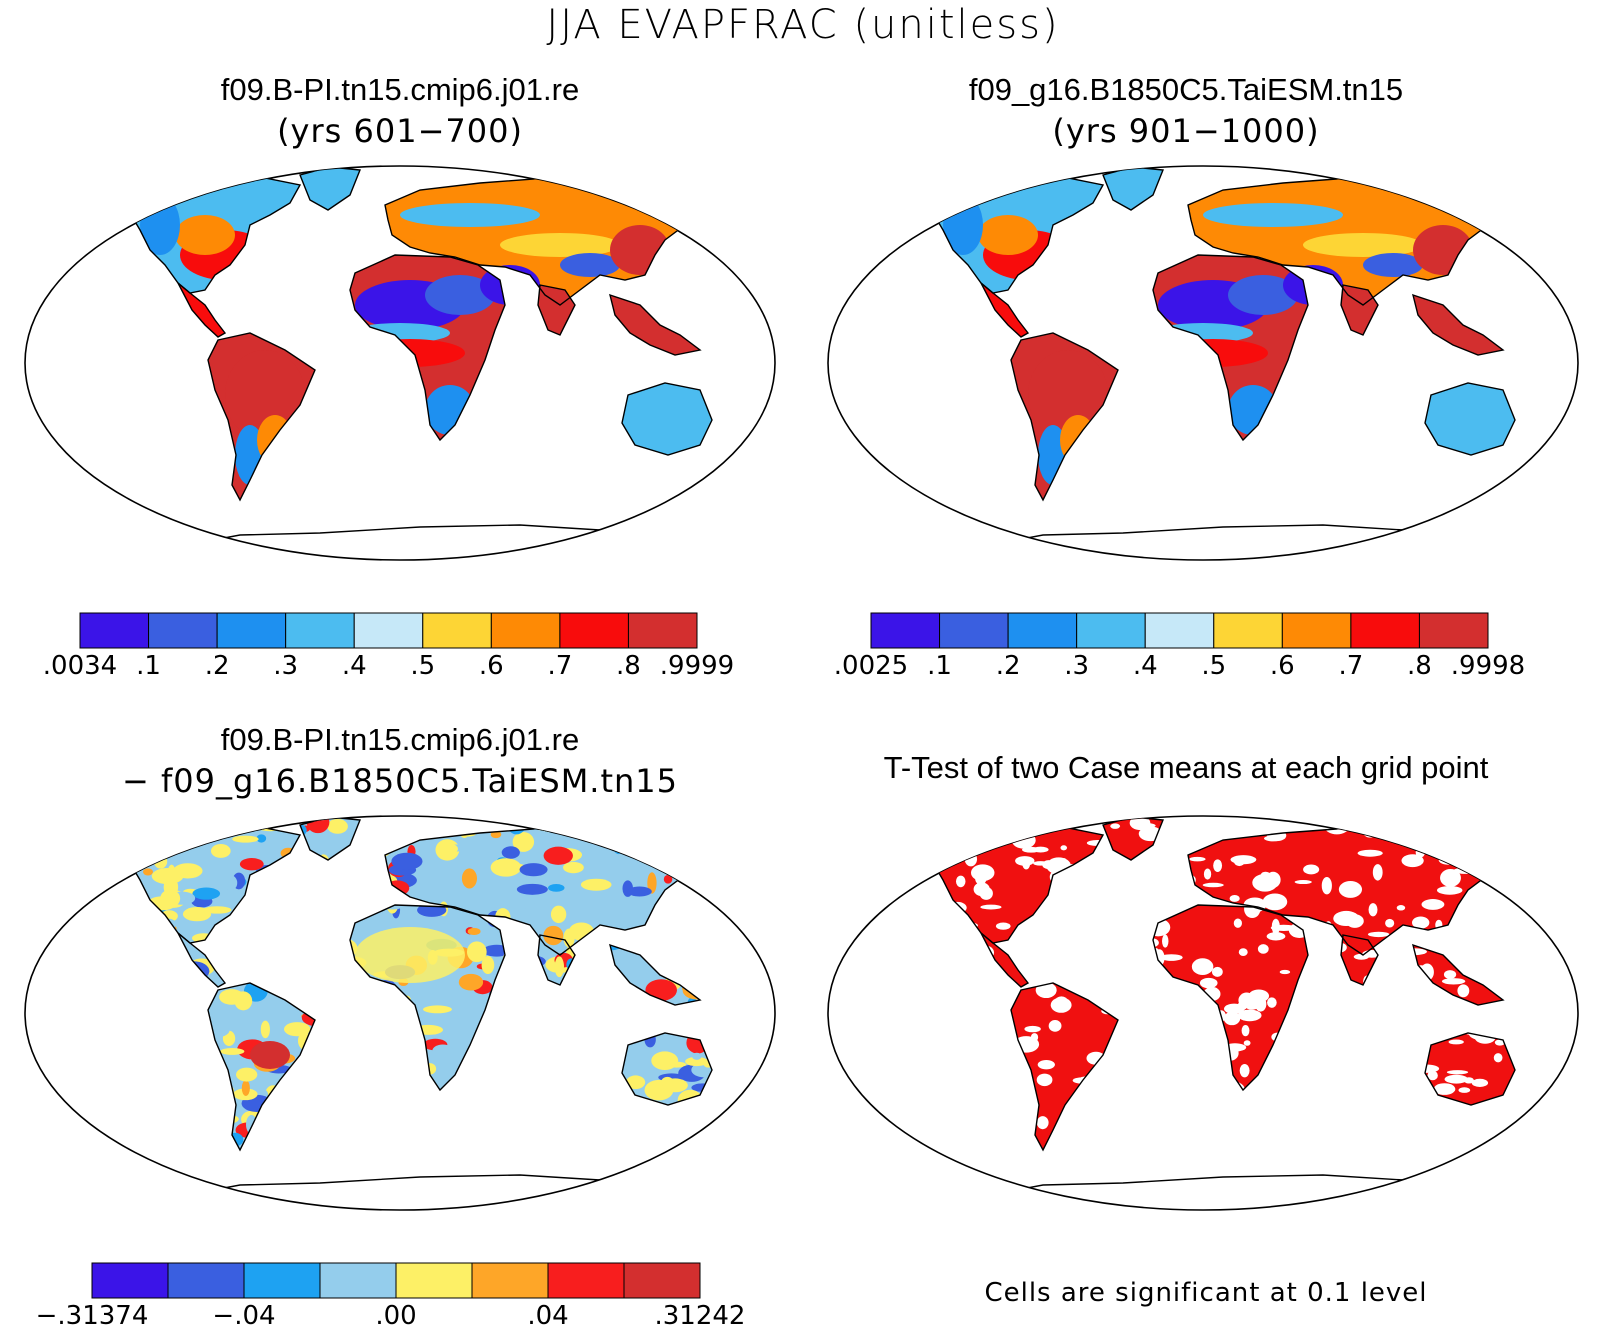 Image resolution: width=1606 pixels, height=1327 pixels. I want to click on panel-3-title: f09.B-PI.tn15.cmip6.j01.re, so click(400, 739).